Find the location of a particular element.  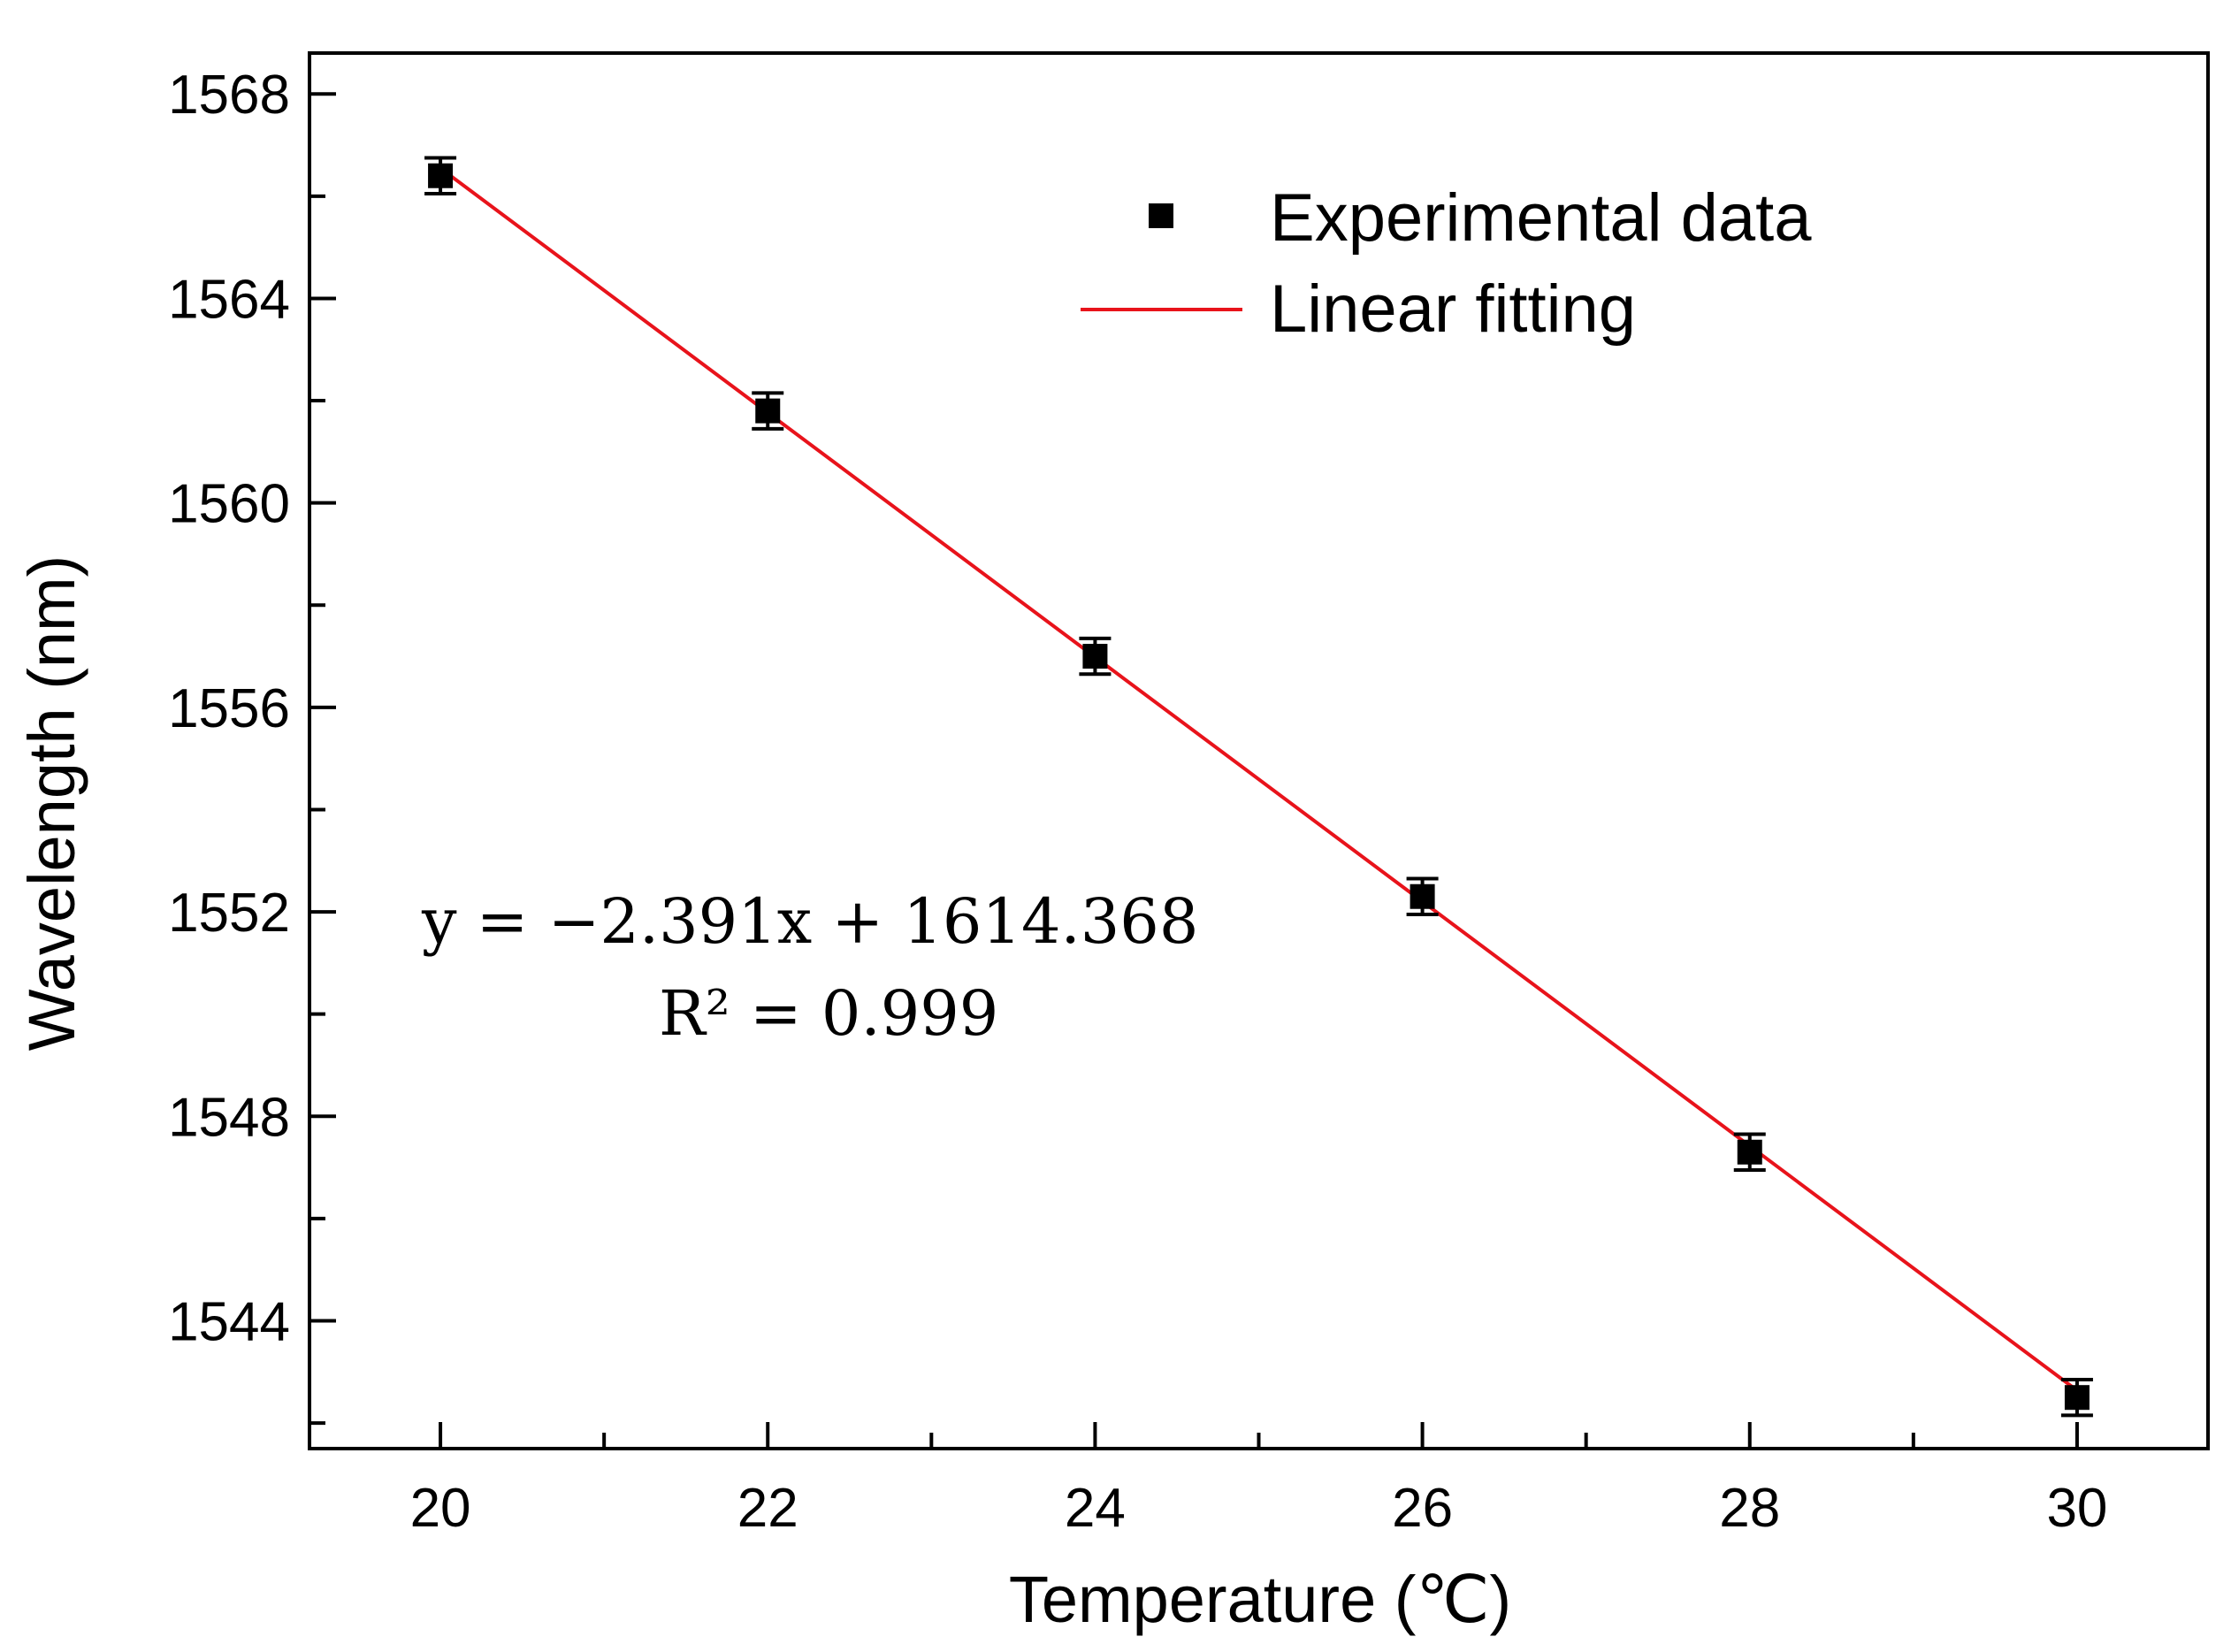

fit-equation: y = −2.391x + 1614.368 is located at coordinates (809, 921).